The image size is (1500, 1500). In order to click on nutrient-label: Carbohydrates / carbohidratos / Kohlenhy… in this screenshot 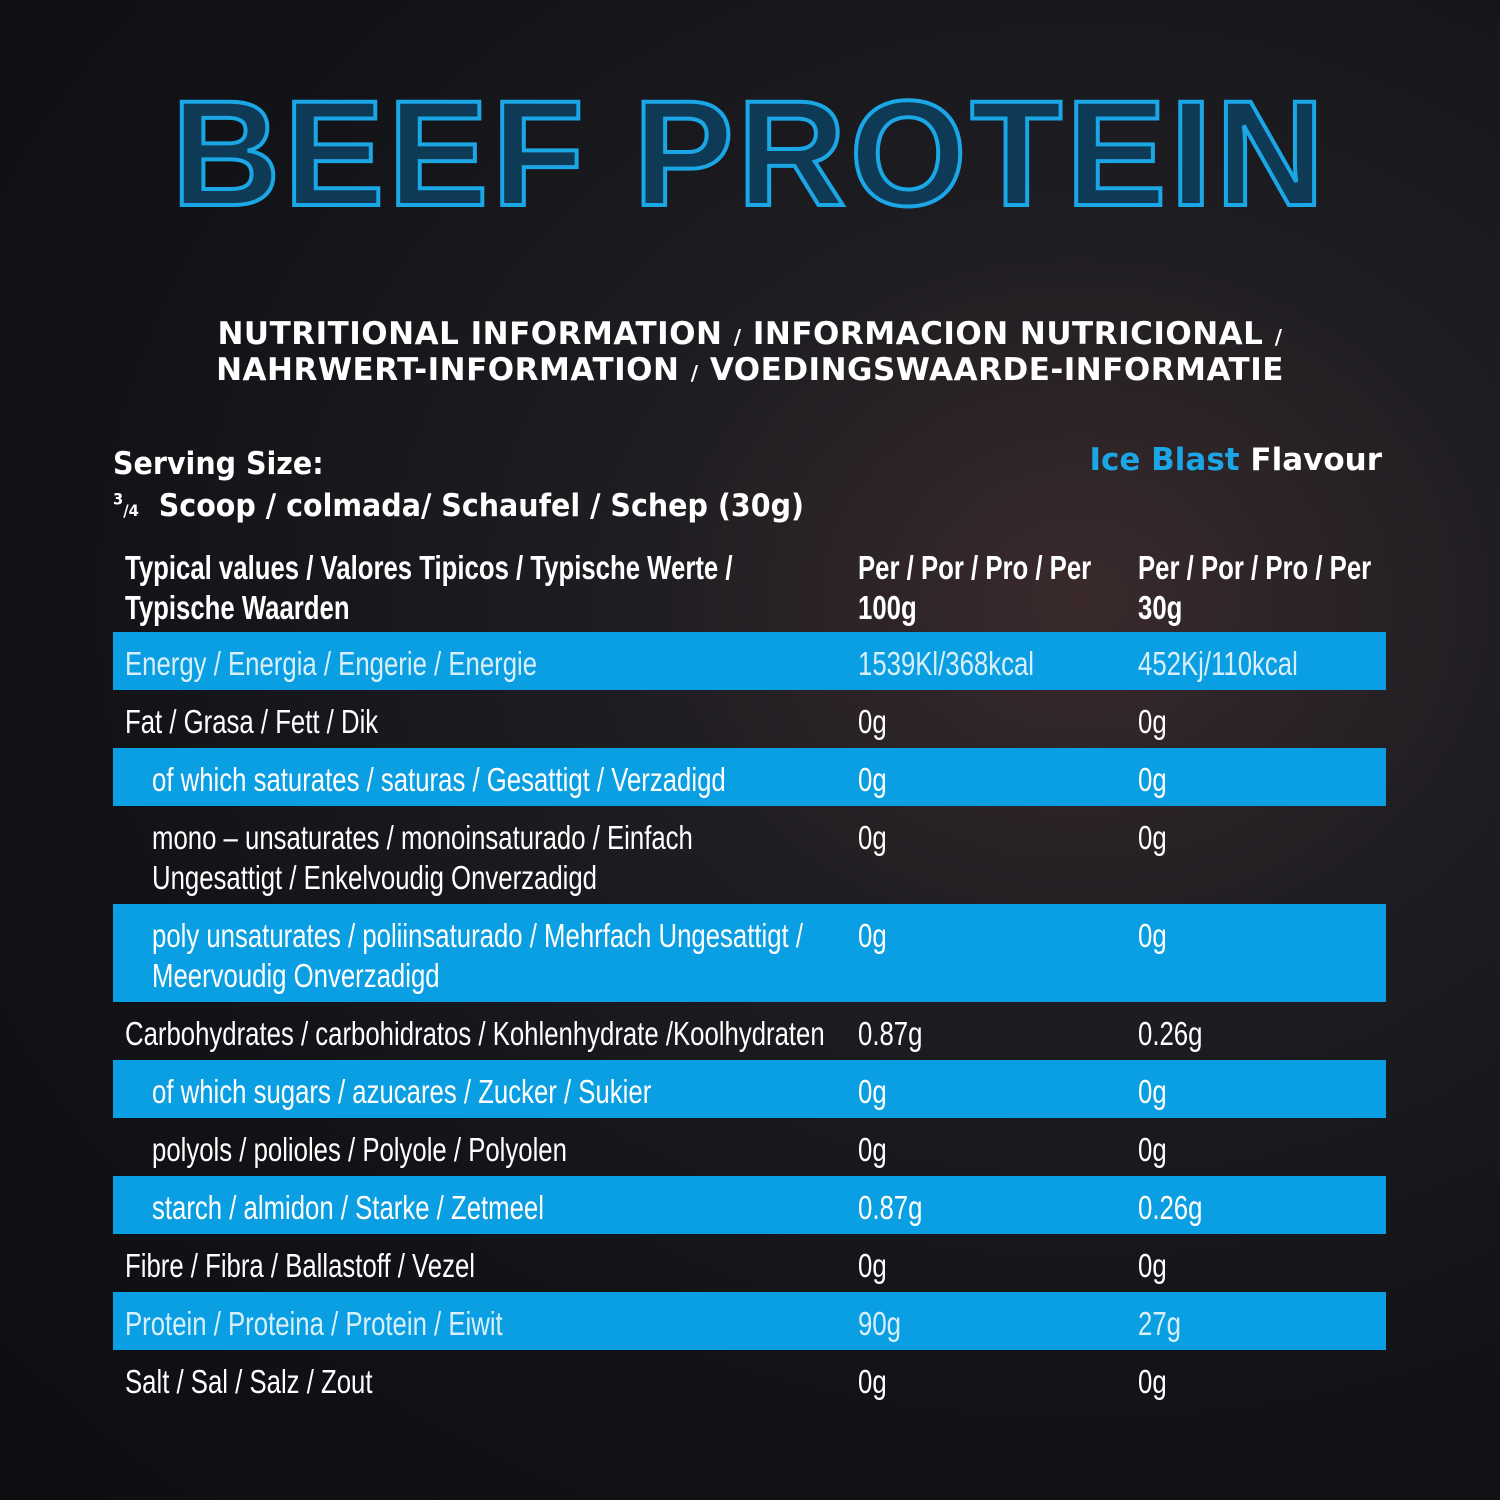, I will do `click(475, 1033)`.